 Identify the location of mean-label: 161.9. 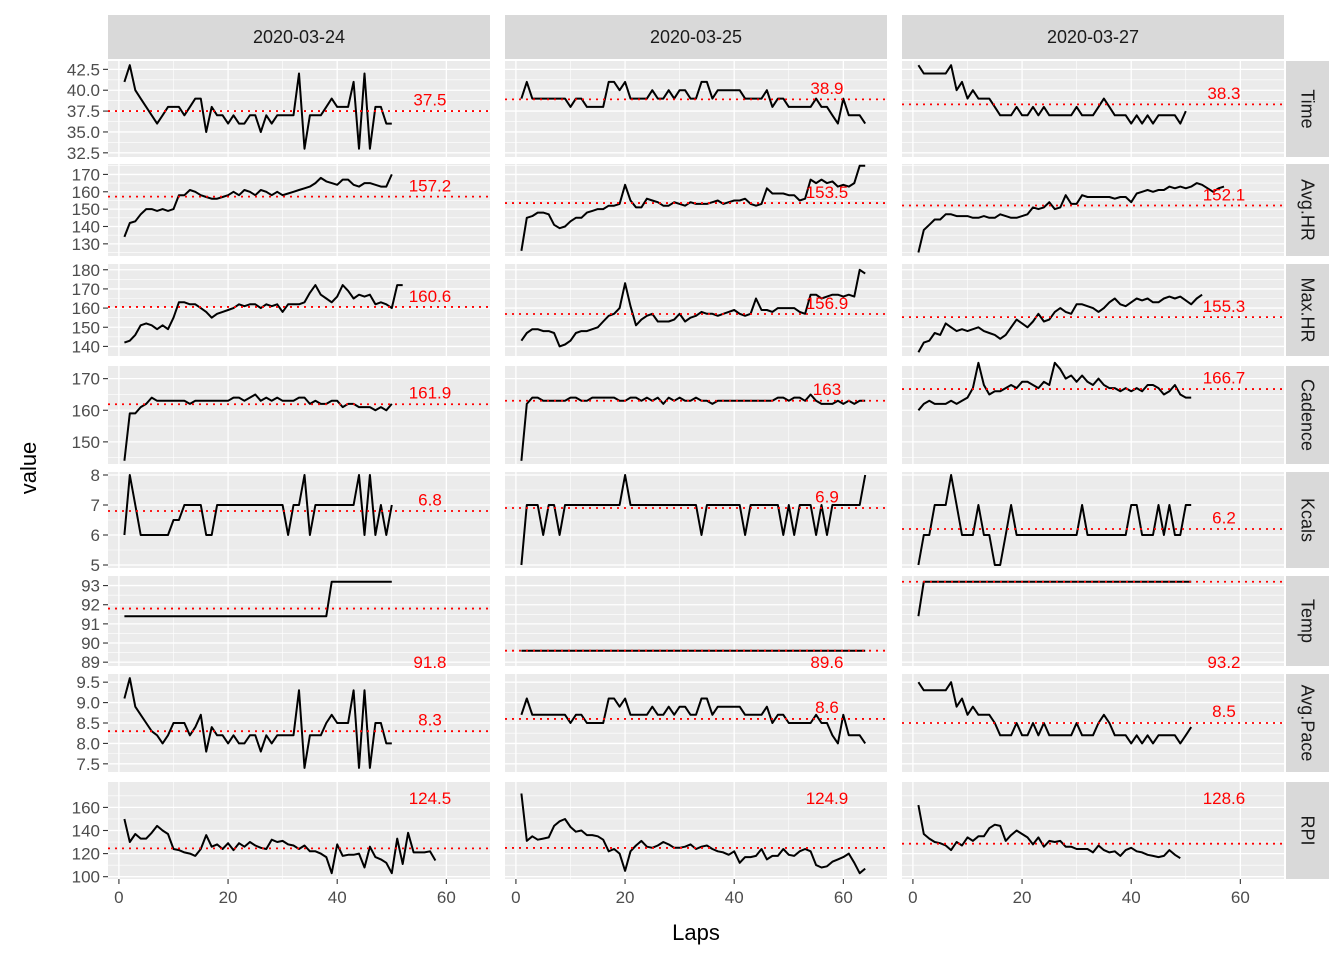
(430, 392).